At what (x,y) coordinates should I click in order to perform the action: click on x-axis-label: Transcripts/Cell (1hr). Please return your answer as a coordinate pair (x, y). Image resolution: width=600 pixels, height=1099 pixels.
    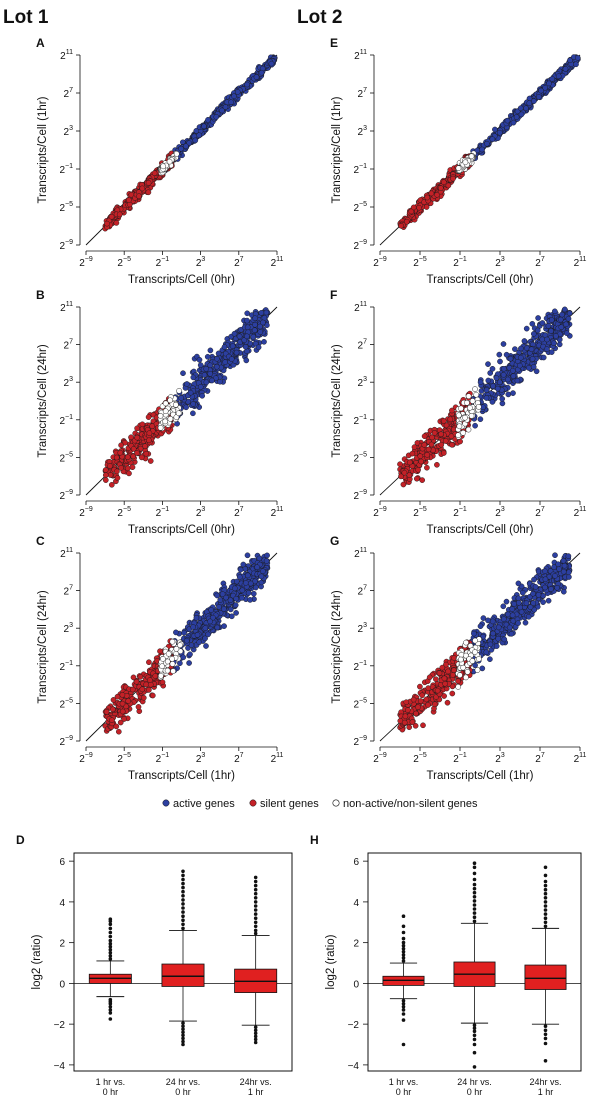
    Looking at the image, I should click on (181, 776).